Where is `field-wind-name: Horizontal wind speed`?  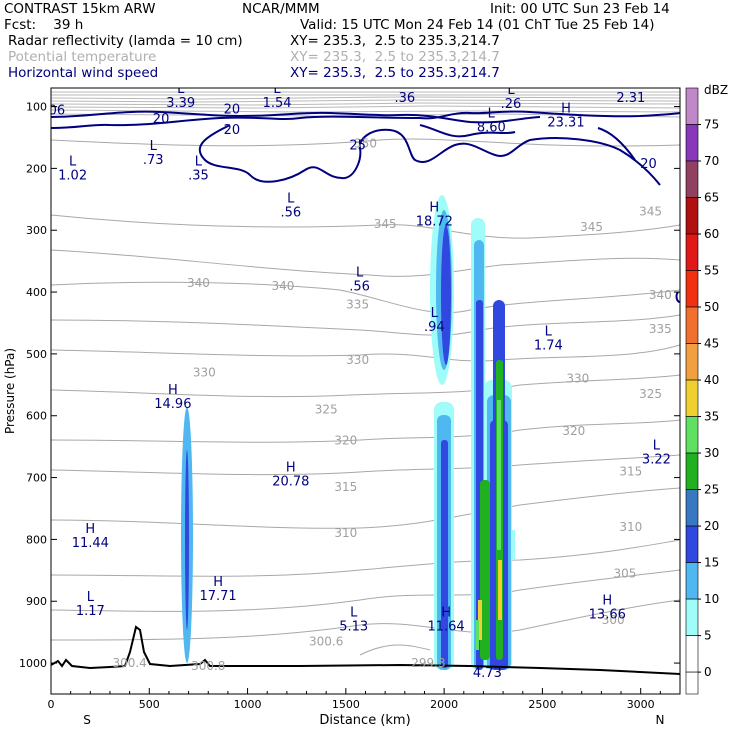 field-wind-name: Horizontal wind speed is located at coordinates (83, 73).